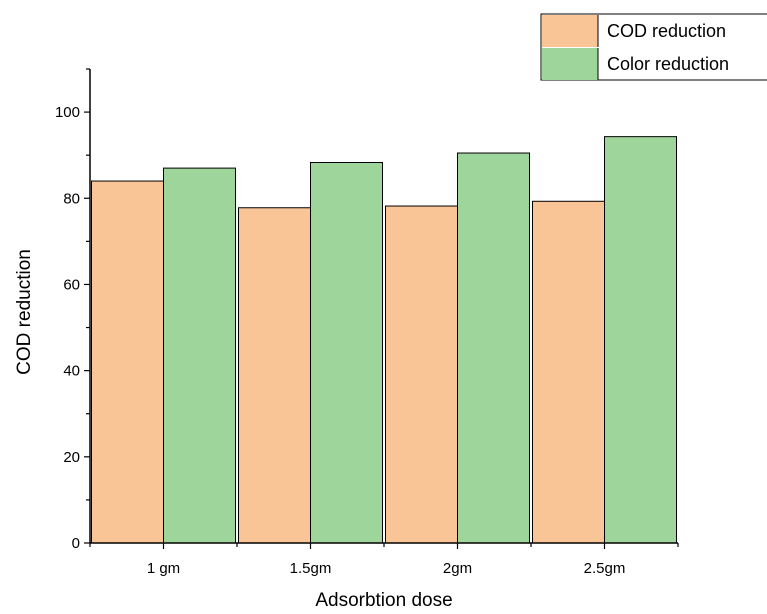 The image size is (767, 614). I want to click on y-tick-label: 60, so click(71, 284).